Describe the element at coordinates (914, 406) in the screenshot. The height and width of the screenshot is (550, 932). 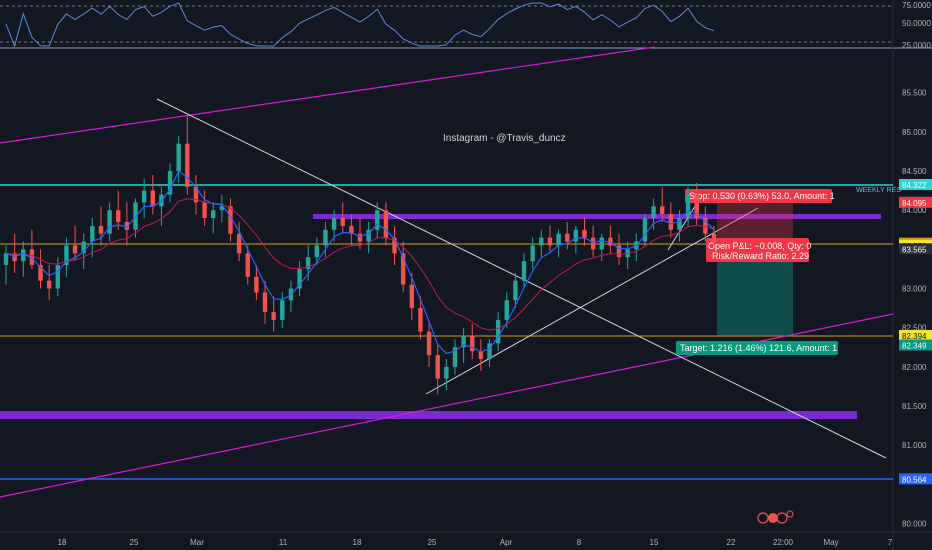
I see `price-tick-label: 81.500` at that location.